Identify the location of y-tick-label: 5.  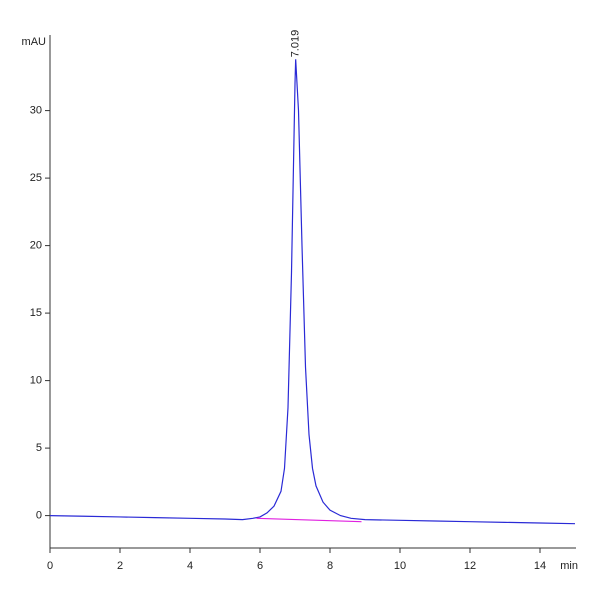
(39, 448).